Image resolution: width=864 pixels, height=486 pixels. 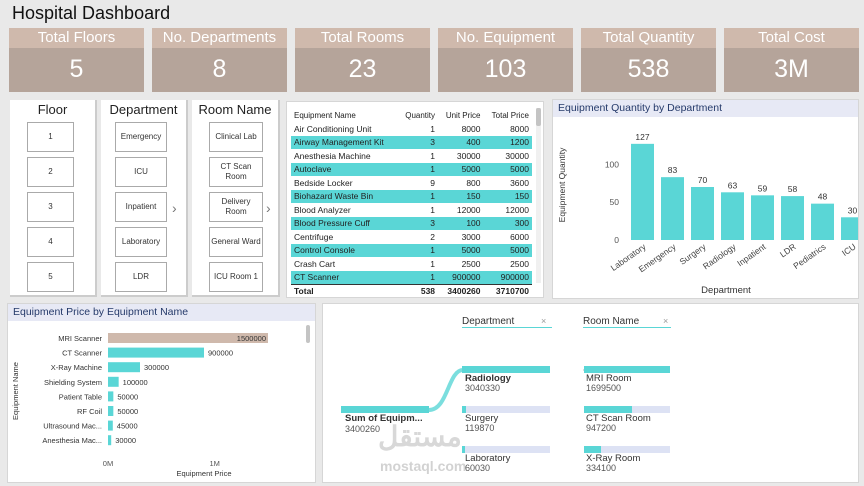 I want to click on table-row: Biohazard Waste Bin 1 150 150, so click(x=411, y=196).